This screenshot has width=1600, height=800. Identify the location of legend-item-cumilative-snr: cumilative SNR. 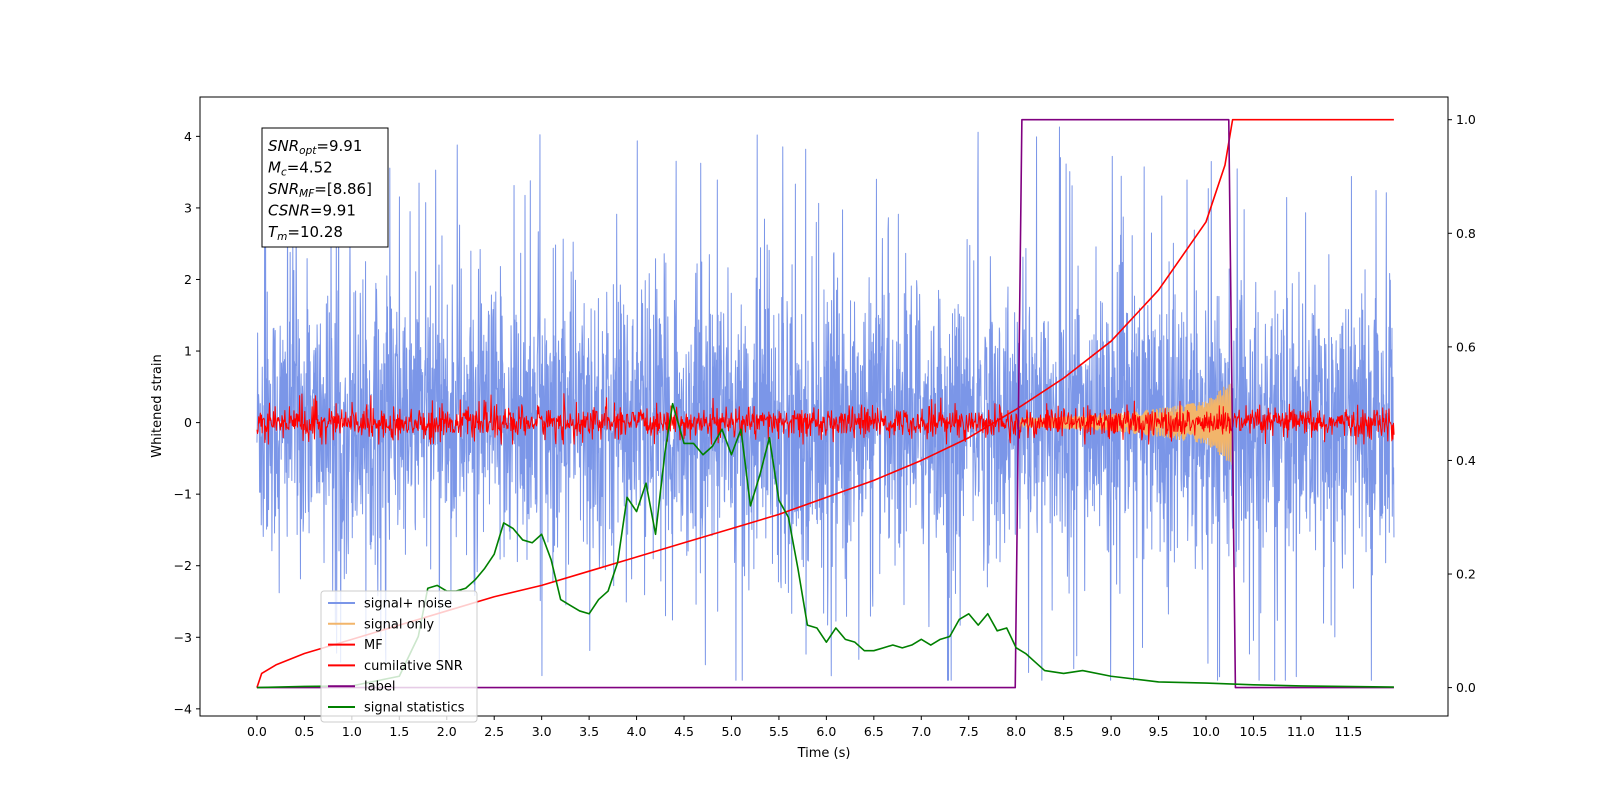
(395, 666).